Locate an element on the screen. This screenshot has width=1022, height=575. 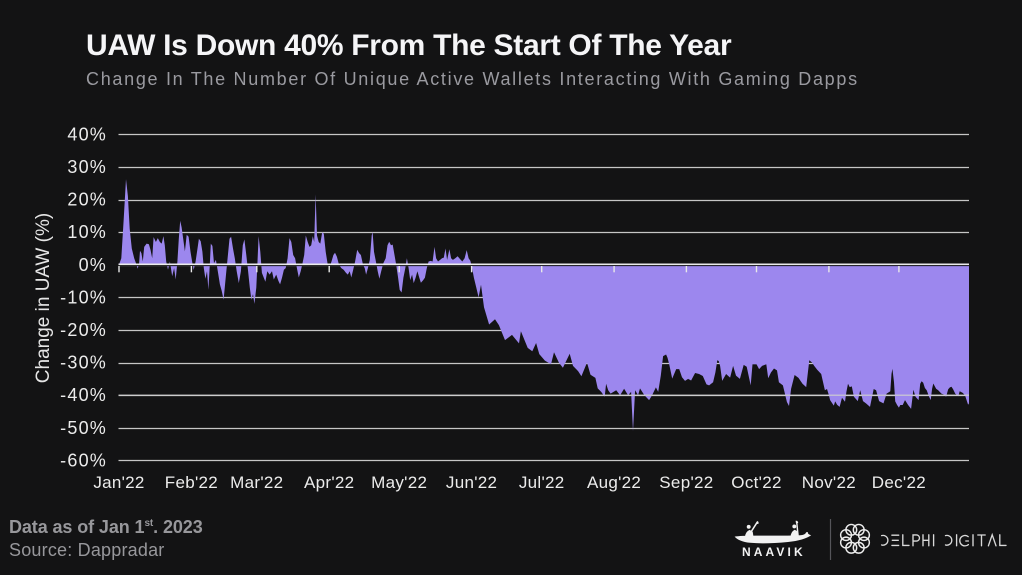
svg-text: Jan'22 is located at coordinates (118, 482).